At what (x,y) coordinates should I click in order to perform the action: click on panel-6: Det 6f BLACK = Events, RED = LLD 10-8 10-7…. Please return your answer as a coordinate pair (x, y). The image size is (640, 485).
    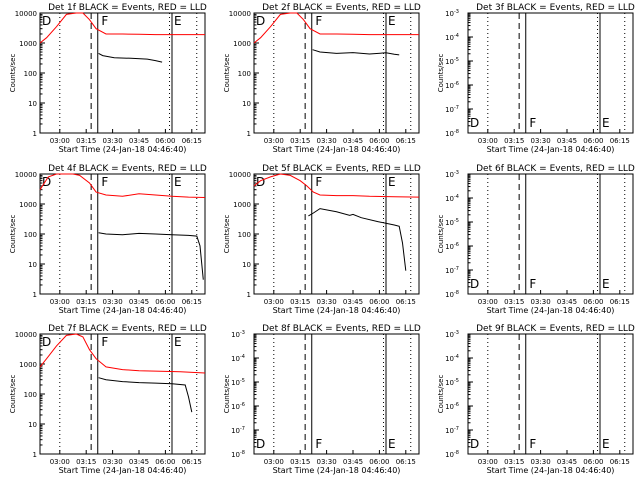
    Looking at the image, I should click on (536, 239).